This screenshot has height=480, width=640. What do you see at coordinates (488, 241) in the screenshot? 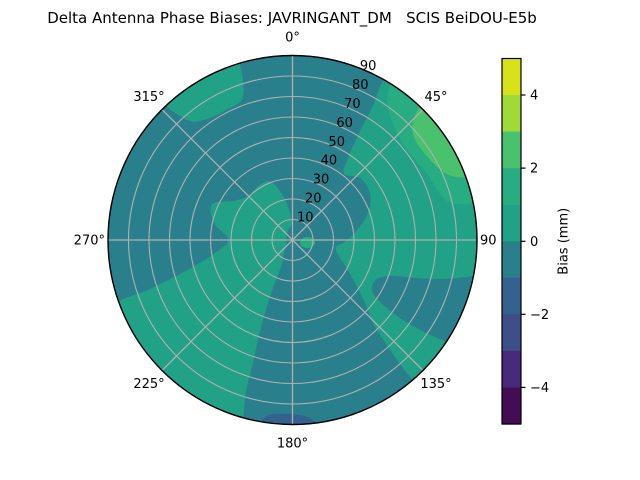
I see `angular-tick-label: 90` at bounding box center [488, 241].